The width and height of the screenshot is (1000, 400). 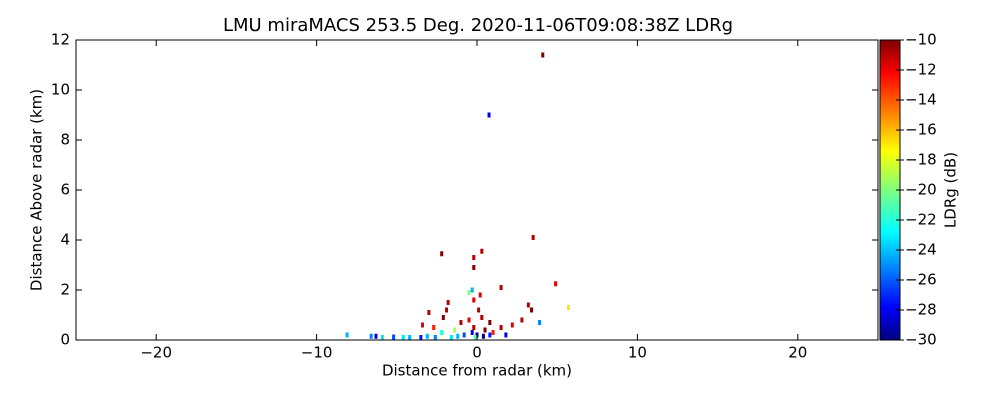 I want to click on colorbar-tick-label: −20, so click(x=921, y=190).